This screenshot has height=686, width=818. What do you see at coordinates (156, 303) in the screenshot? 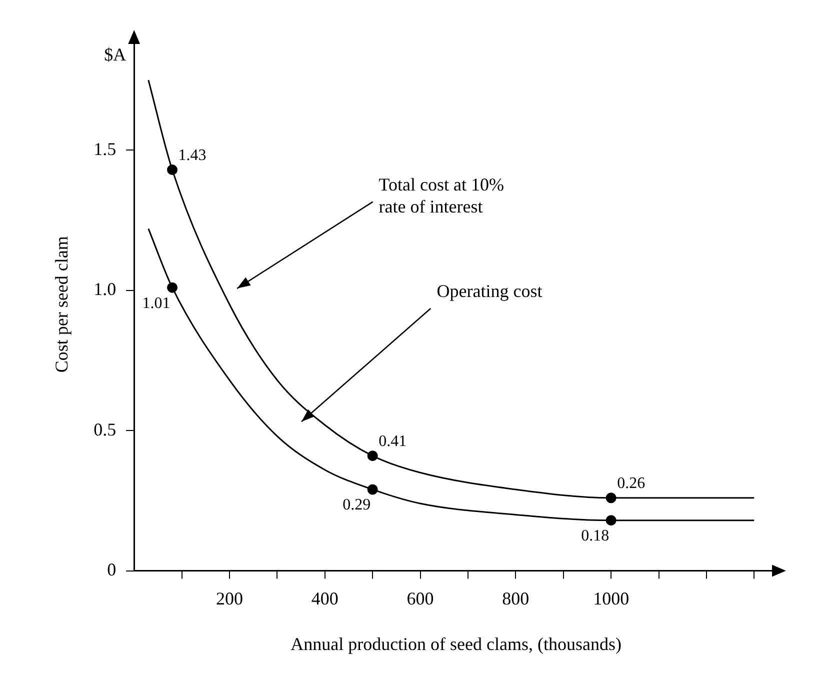
I see `data-label: 1.01` at bounding box center [156, 303].